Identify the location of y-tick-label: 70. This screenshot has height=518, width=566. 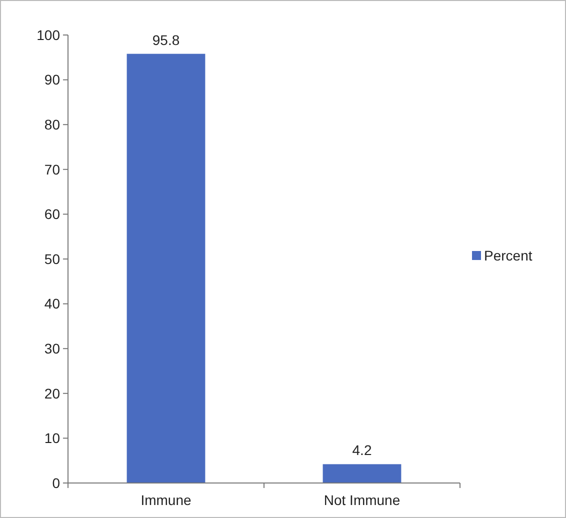
(52, 169).